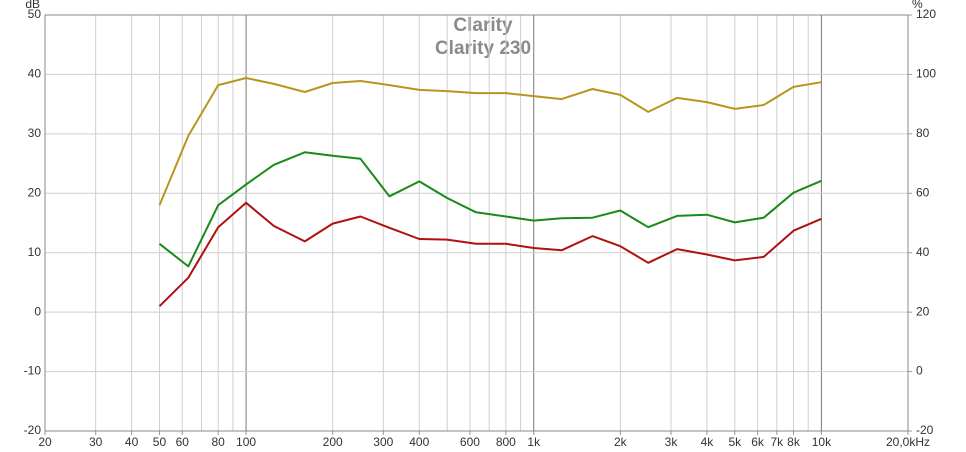 Image resolution: width=966 pixels, height=452 pixels. I want to click on y2-tick-label: 80, so click(923, 133).